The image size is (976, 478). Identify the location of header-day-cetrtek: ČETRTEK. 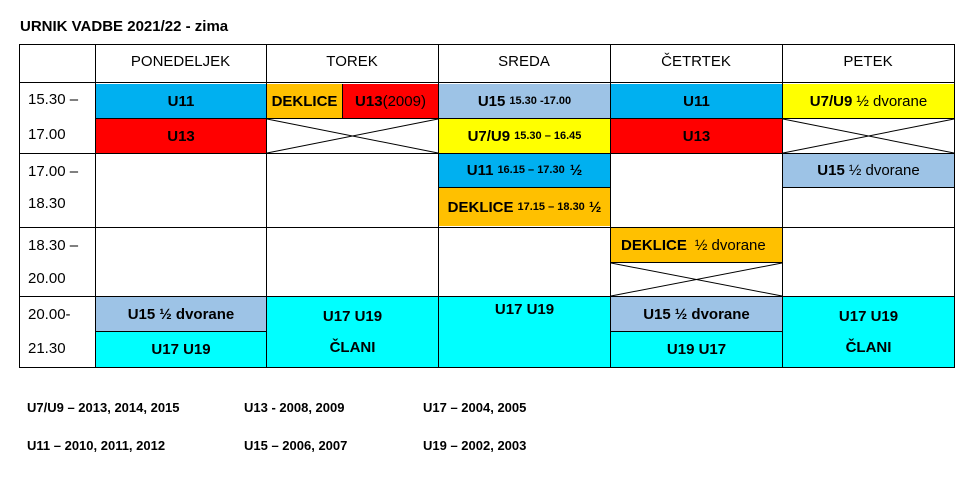
(696, 61).